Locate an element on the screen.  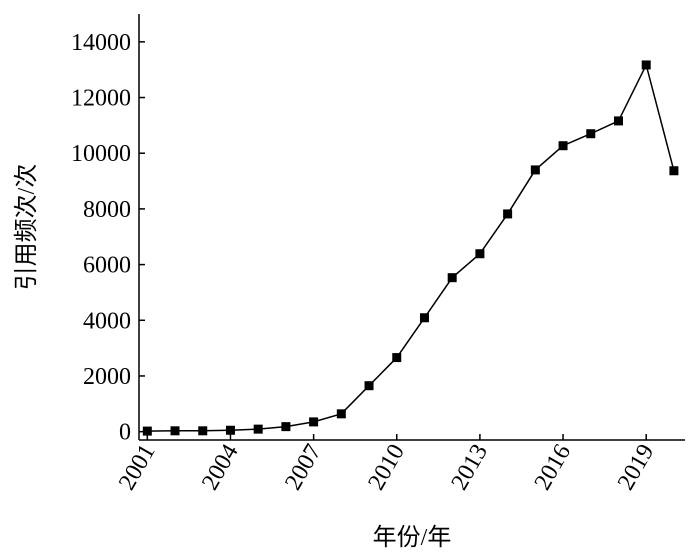
x-tick-label: 2004 is located at coordinates (220, 467).